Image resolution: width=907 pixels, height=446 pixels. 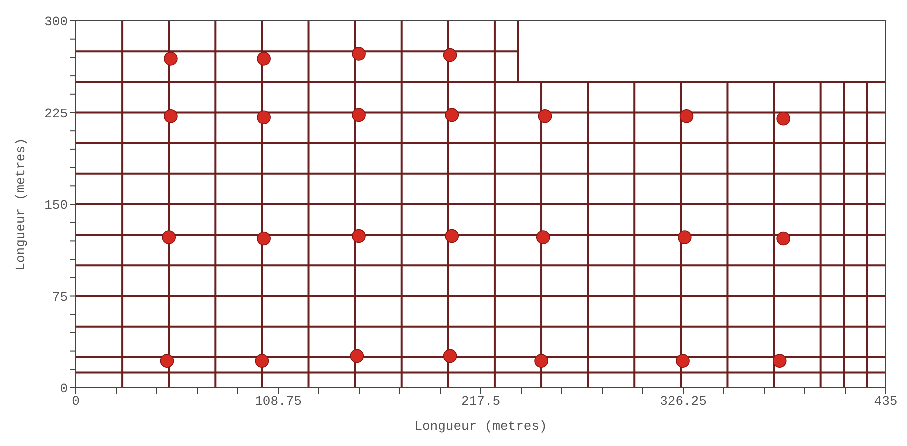 What do you see at coordinates (56, 114) in the screenshot?
I see `y-tick-label: 225` at bounding box center [56, 114].